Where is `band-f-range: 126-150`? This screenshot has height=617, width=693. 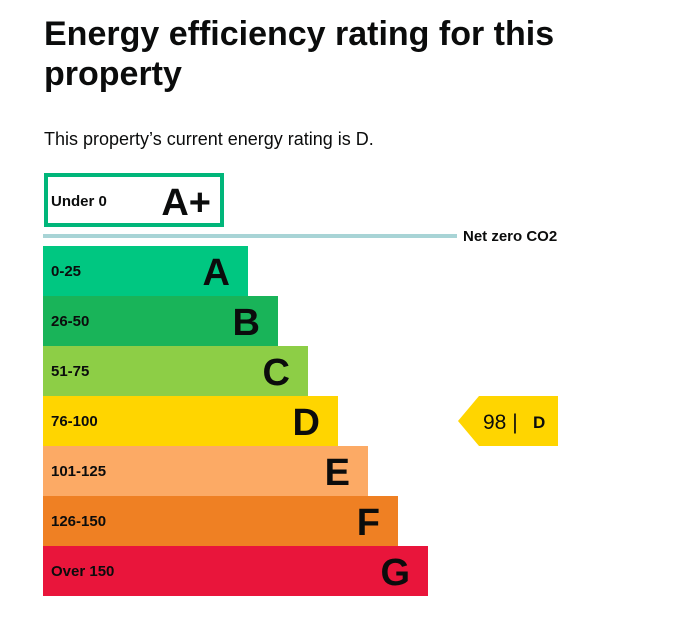
band-f-range: 126-150 is located at coordinates (78, 521).